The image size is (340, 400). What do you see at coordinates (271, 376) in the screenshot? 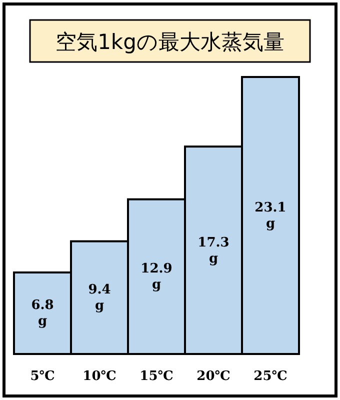
I see `x-tick-label: 25℃` at bounding box center [271, 376].